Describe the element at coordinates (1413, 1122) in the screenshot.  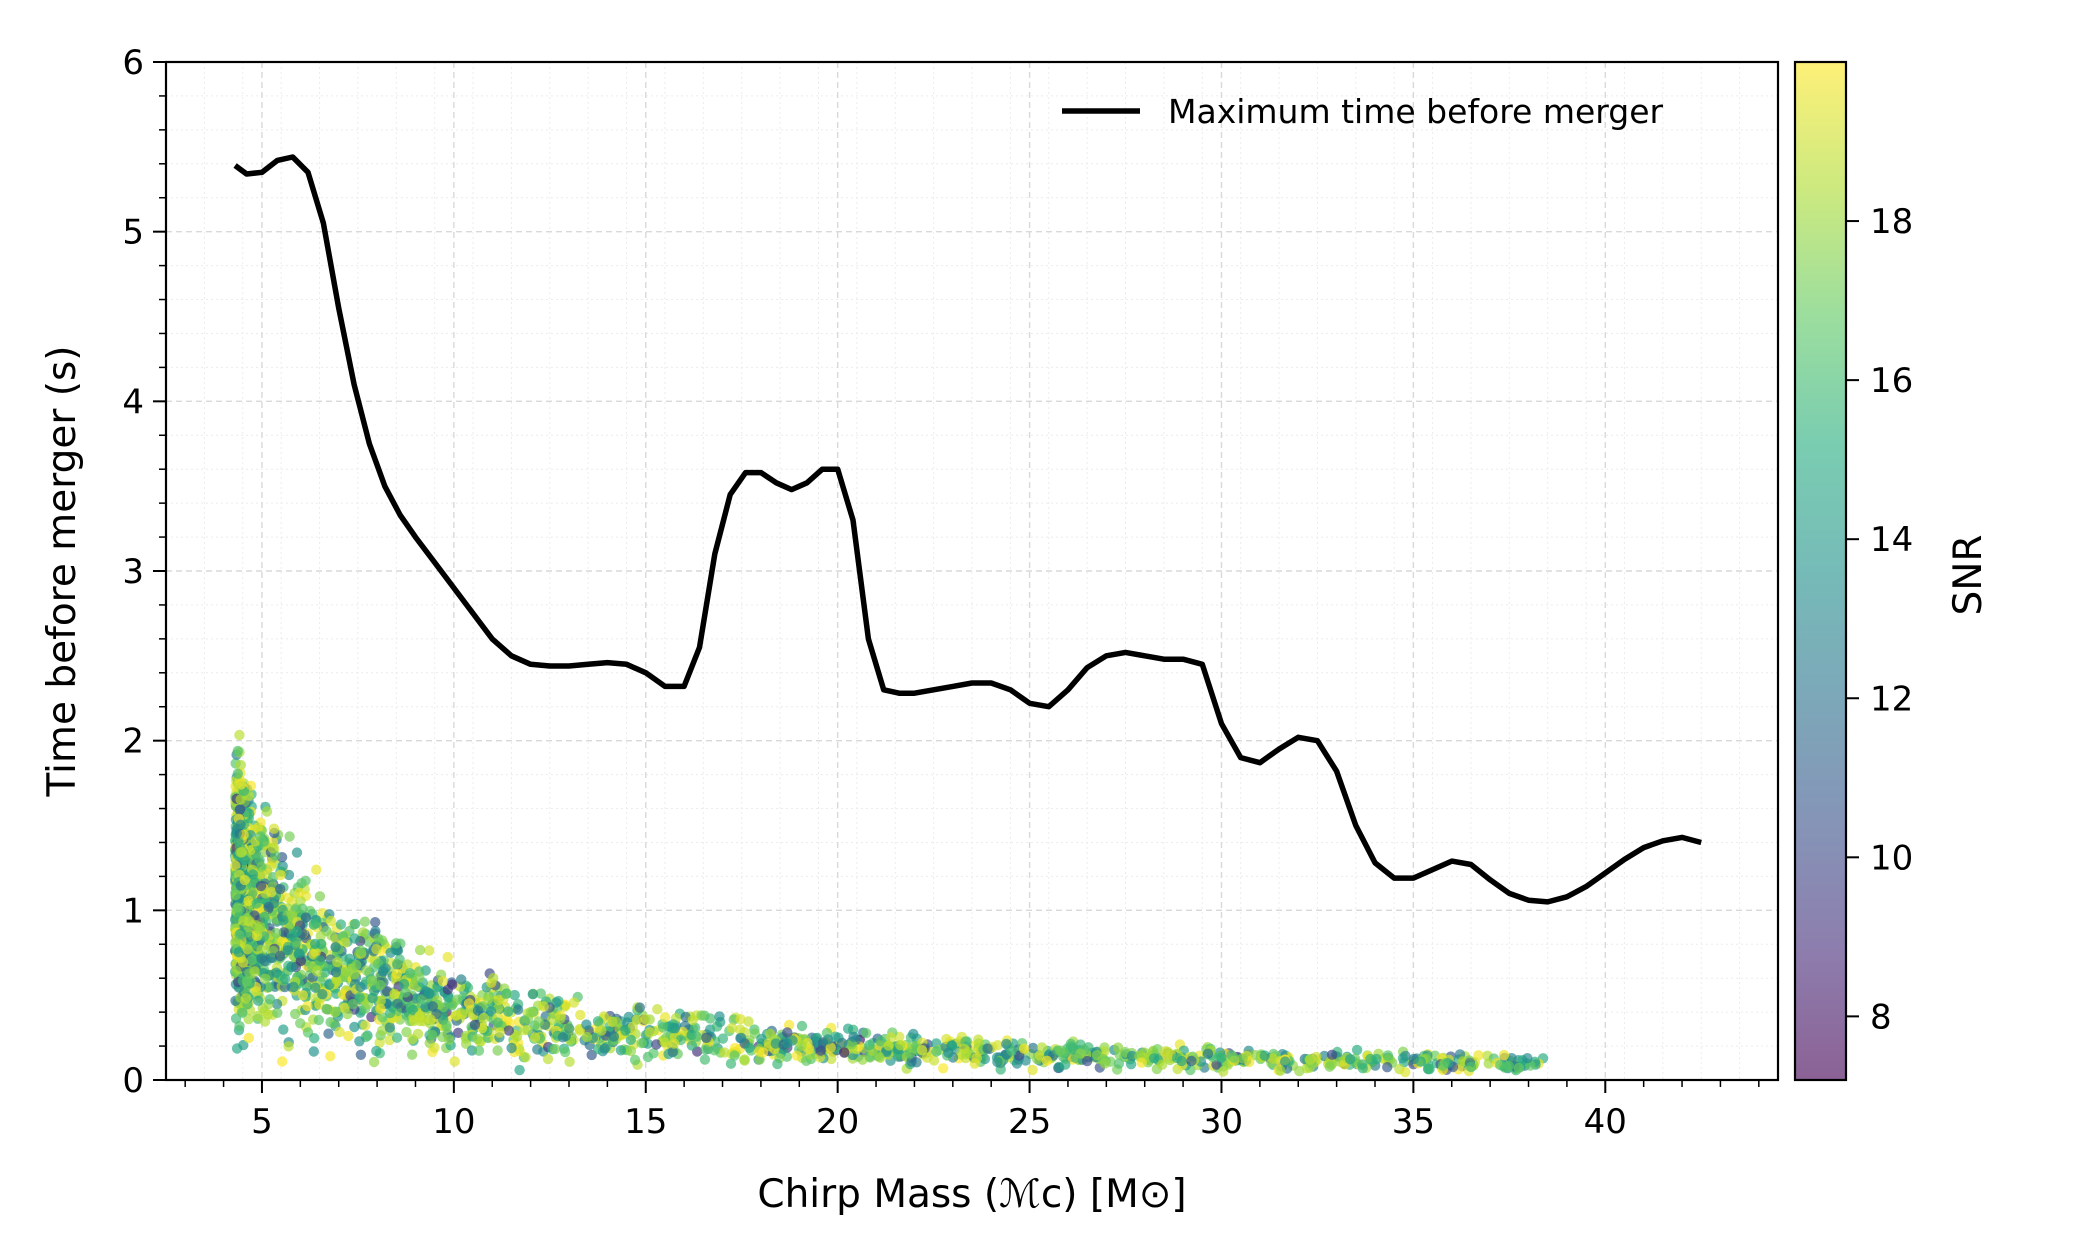
I see `x-tick-label: 35` at that location.